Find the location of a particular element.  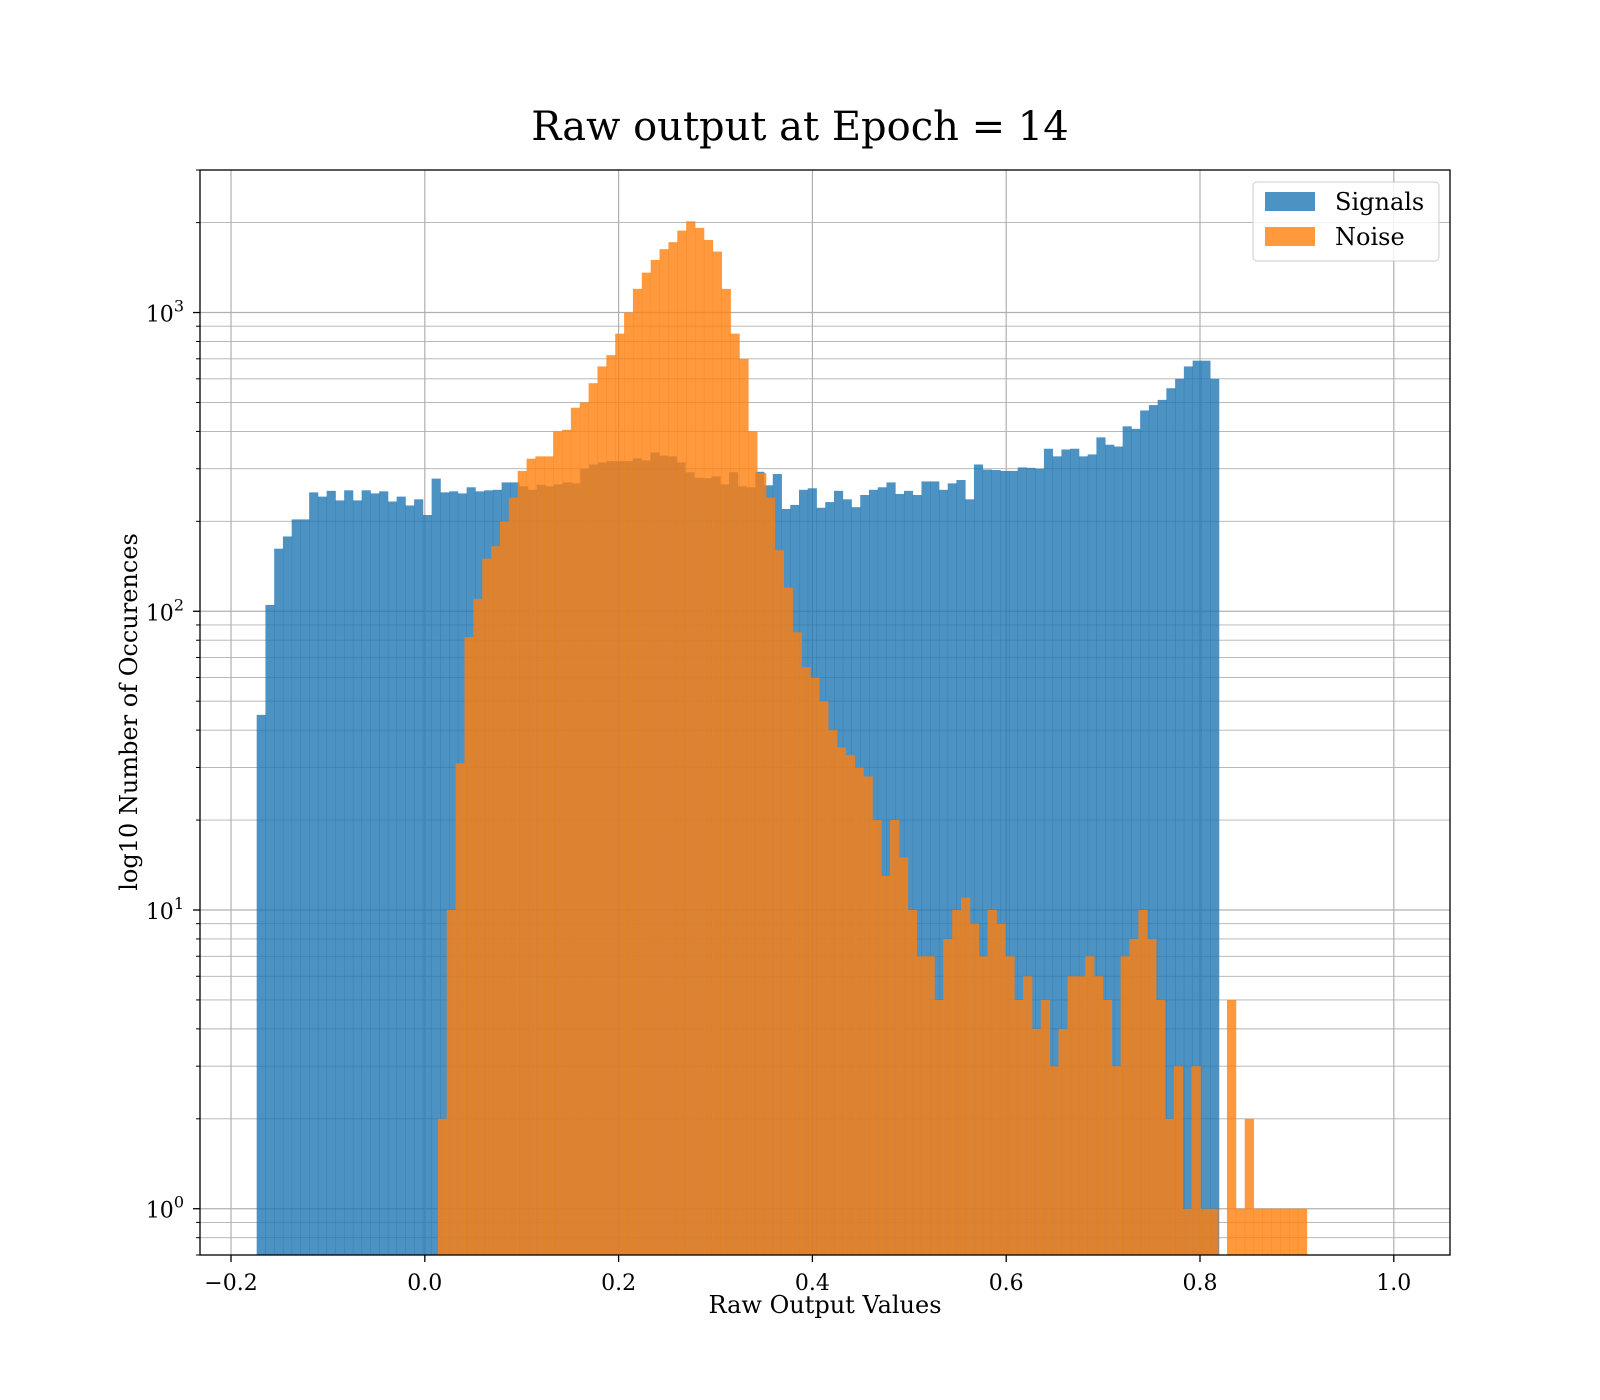

legend-swatch-signals is located at coordinates (1290, 201).